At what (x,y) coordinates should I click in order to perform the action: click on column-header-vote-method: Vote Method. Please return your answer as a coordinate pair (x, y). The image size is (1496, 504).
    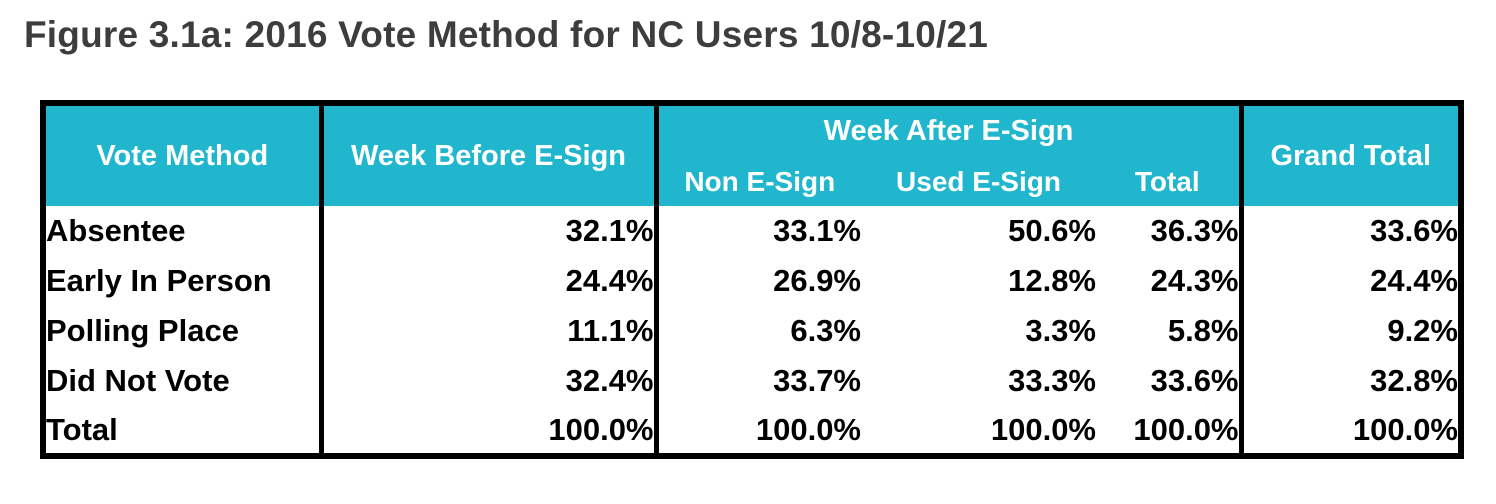
    Looking at the image, I should click on (183, 154).